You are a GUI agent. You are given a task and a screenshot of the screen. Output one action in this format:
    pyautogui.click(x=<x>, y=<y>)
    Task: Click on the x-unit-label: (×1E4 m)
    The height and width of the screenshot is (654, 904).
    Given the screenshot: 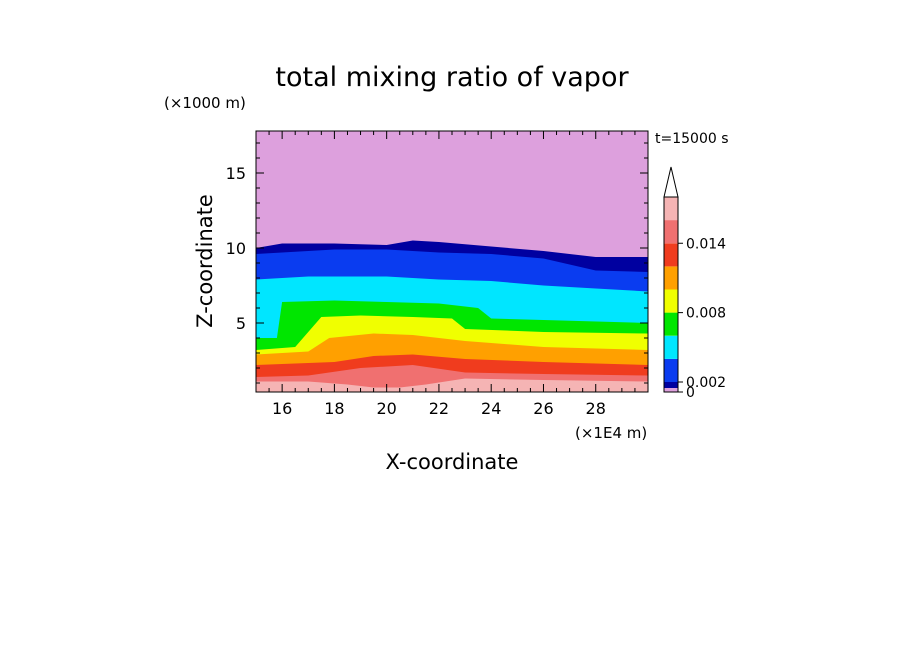 What is the action you would take?
    pyautogui.click(x=611, y=433)
    